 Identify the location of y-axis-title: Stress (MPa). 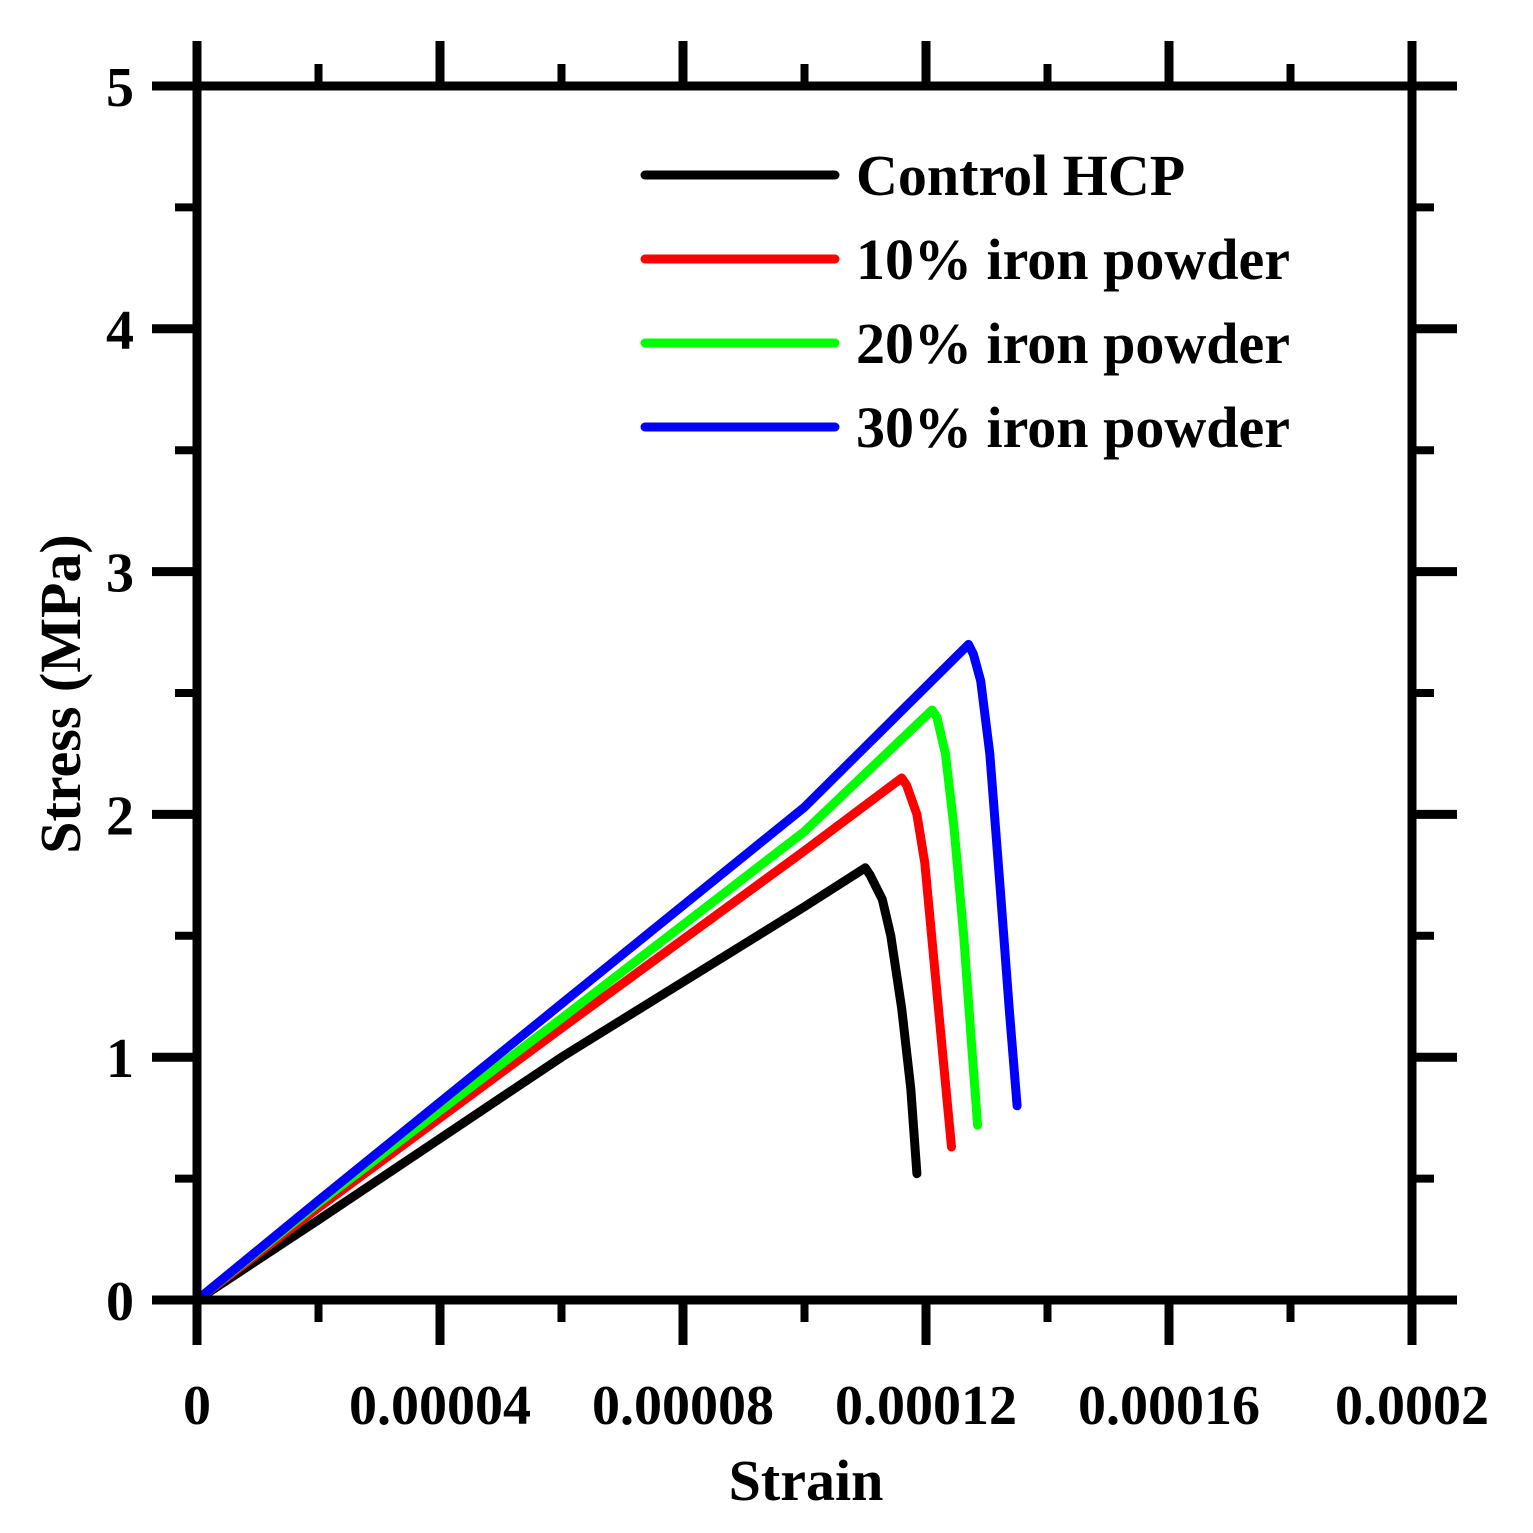
(60, 693).